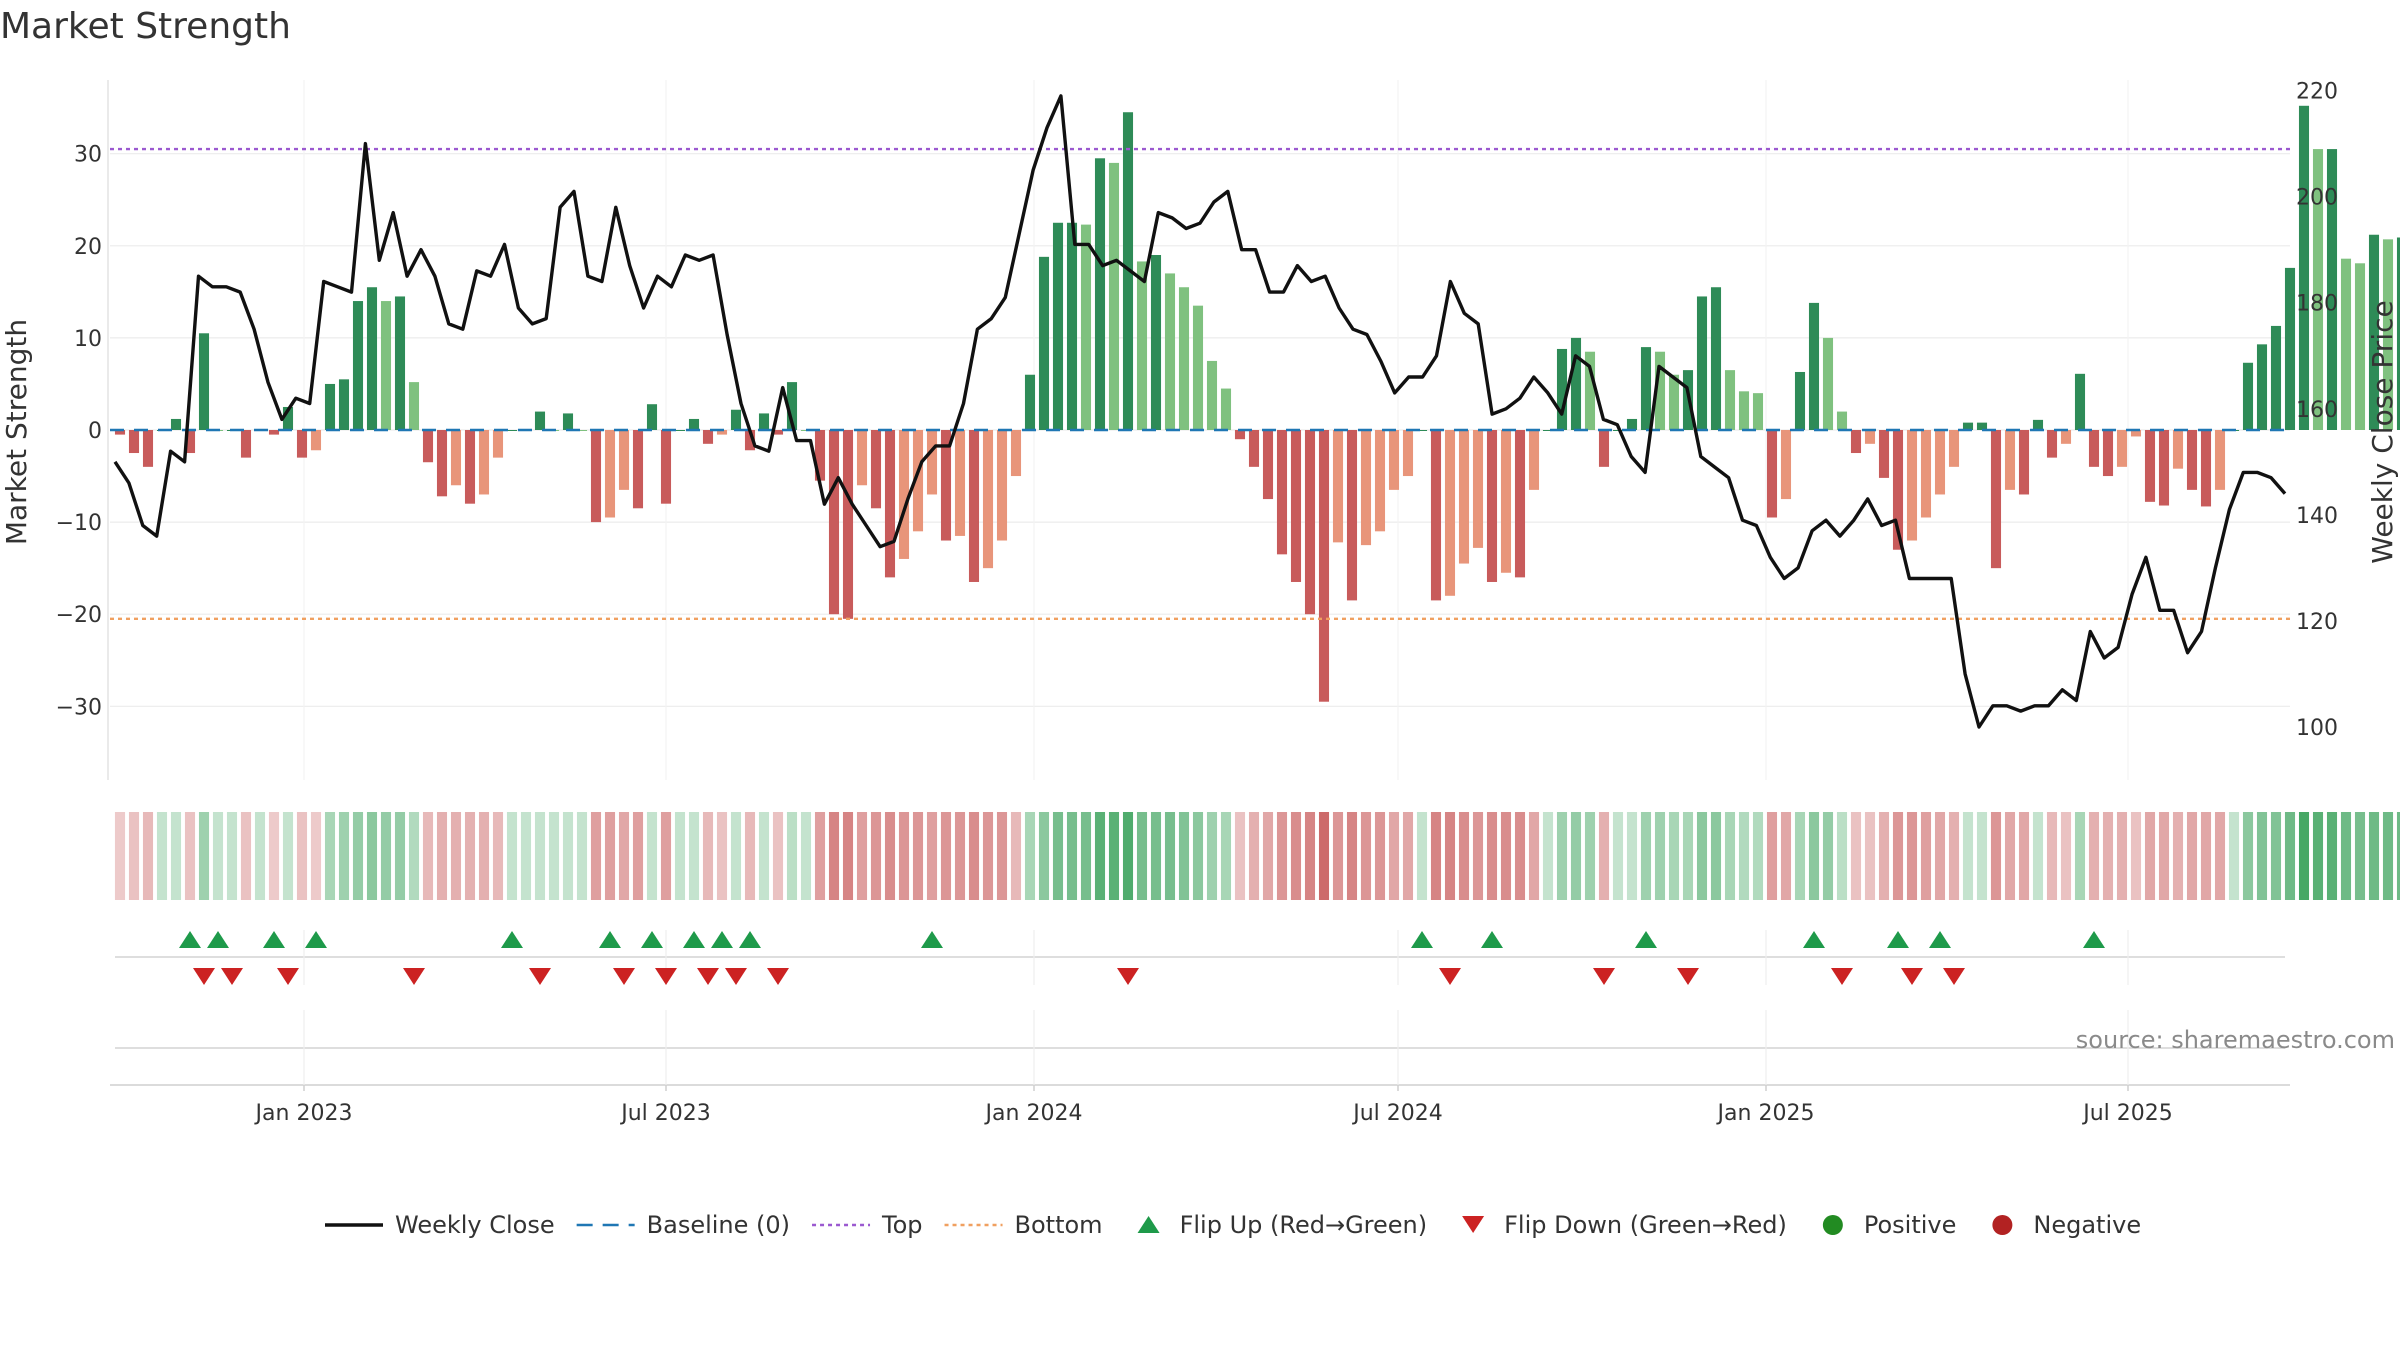  What do you see at coordinates (718, 1225) in the screenshot?
I see `legend-label: Baseline (0)` at bounding box center [718, 1225].